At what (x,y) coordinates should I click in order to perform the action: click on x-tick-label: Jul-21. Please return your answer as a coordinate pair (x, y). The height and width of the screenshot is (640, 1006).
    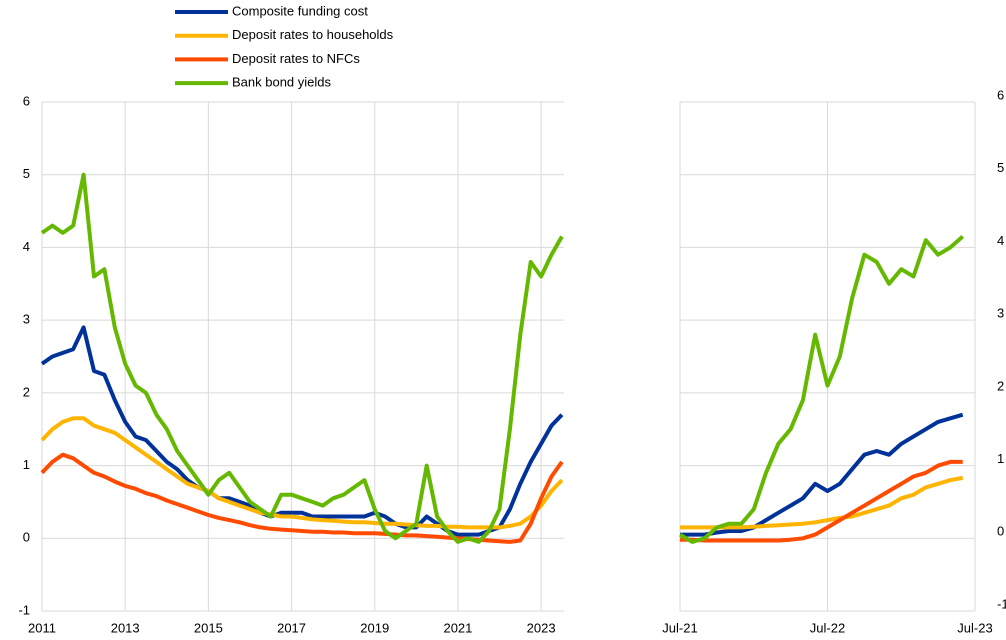
    Looking at the image, I should click on (679, 627).